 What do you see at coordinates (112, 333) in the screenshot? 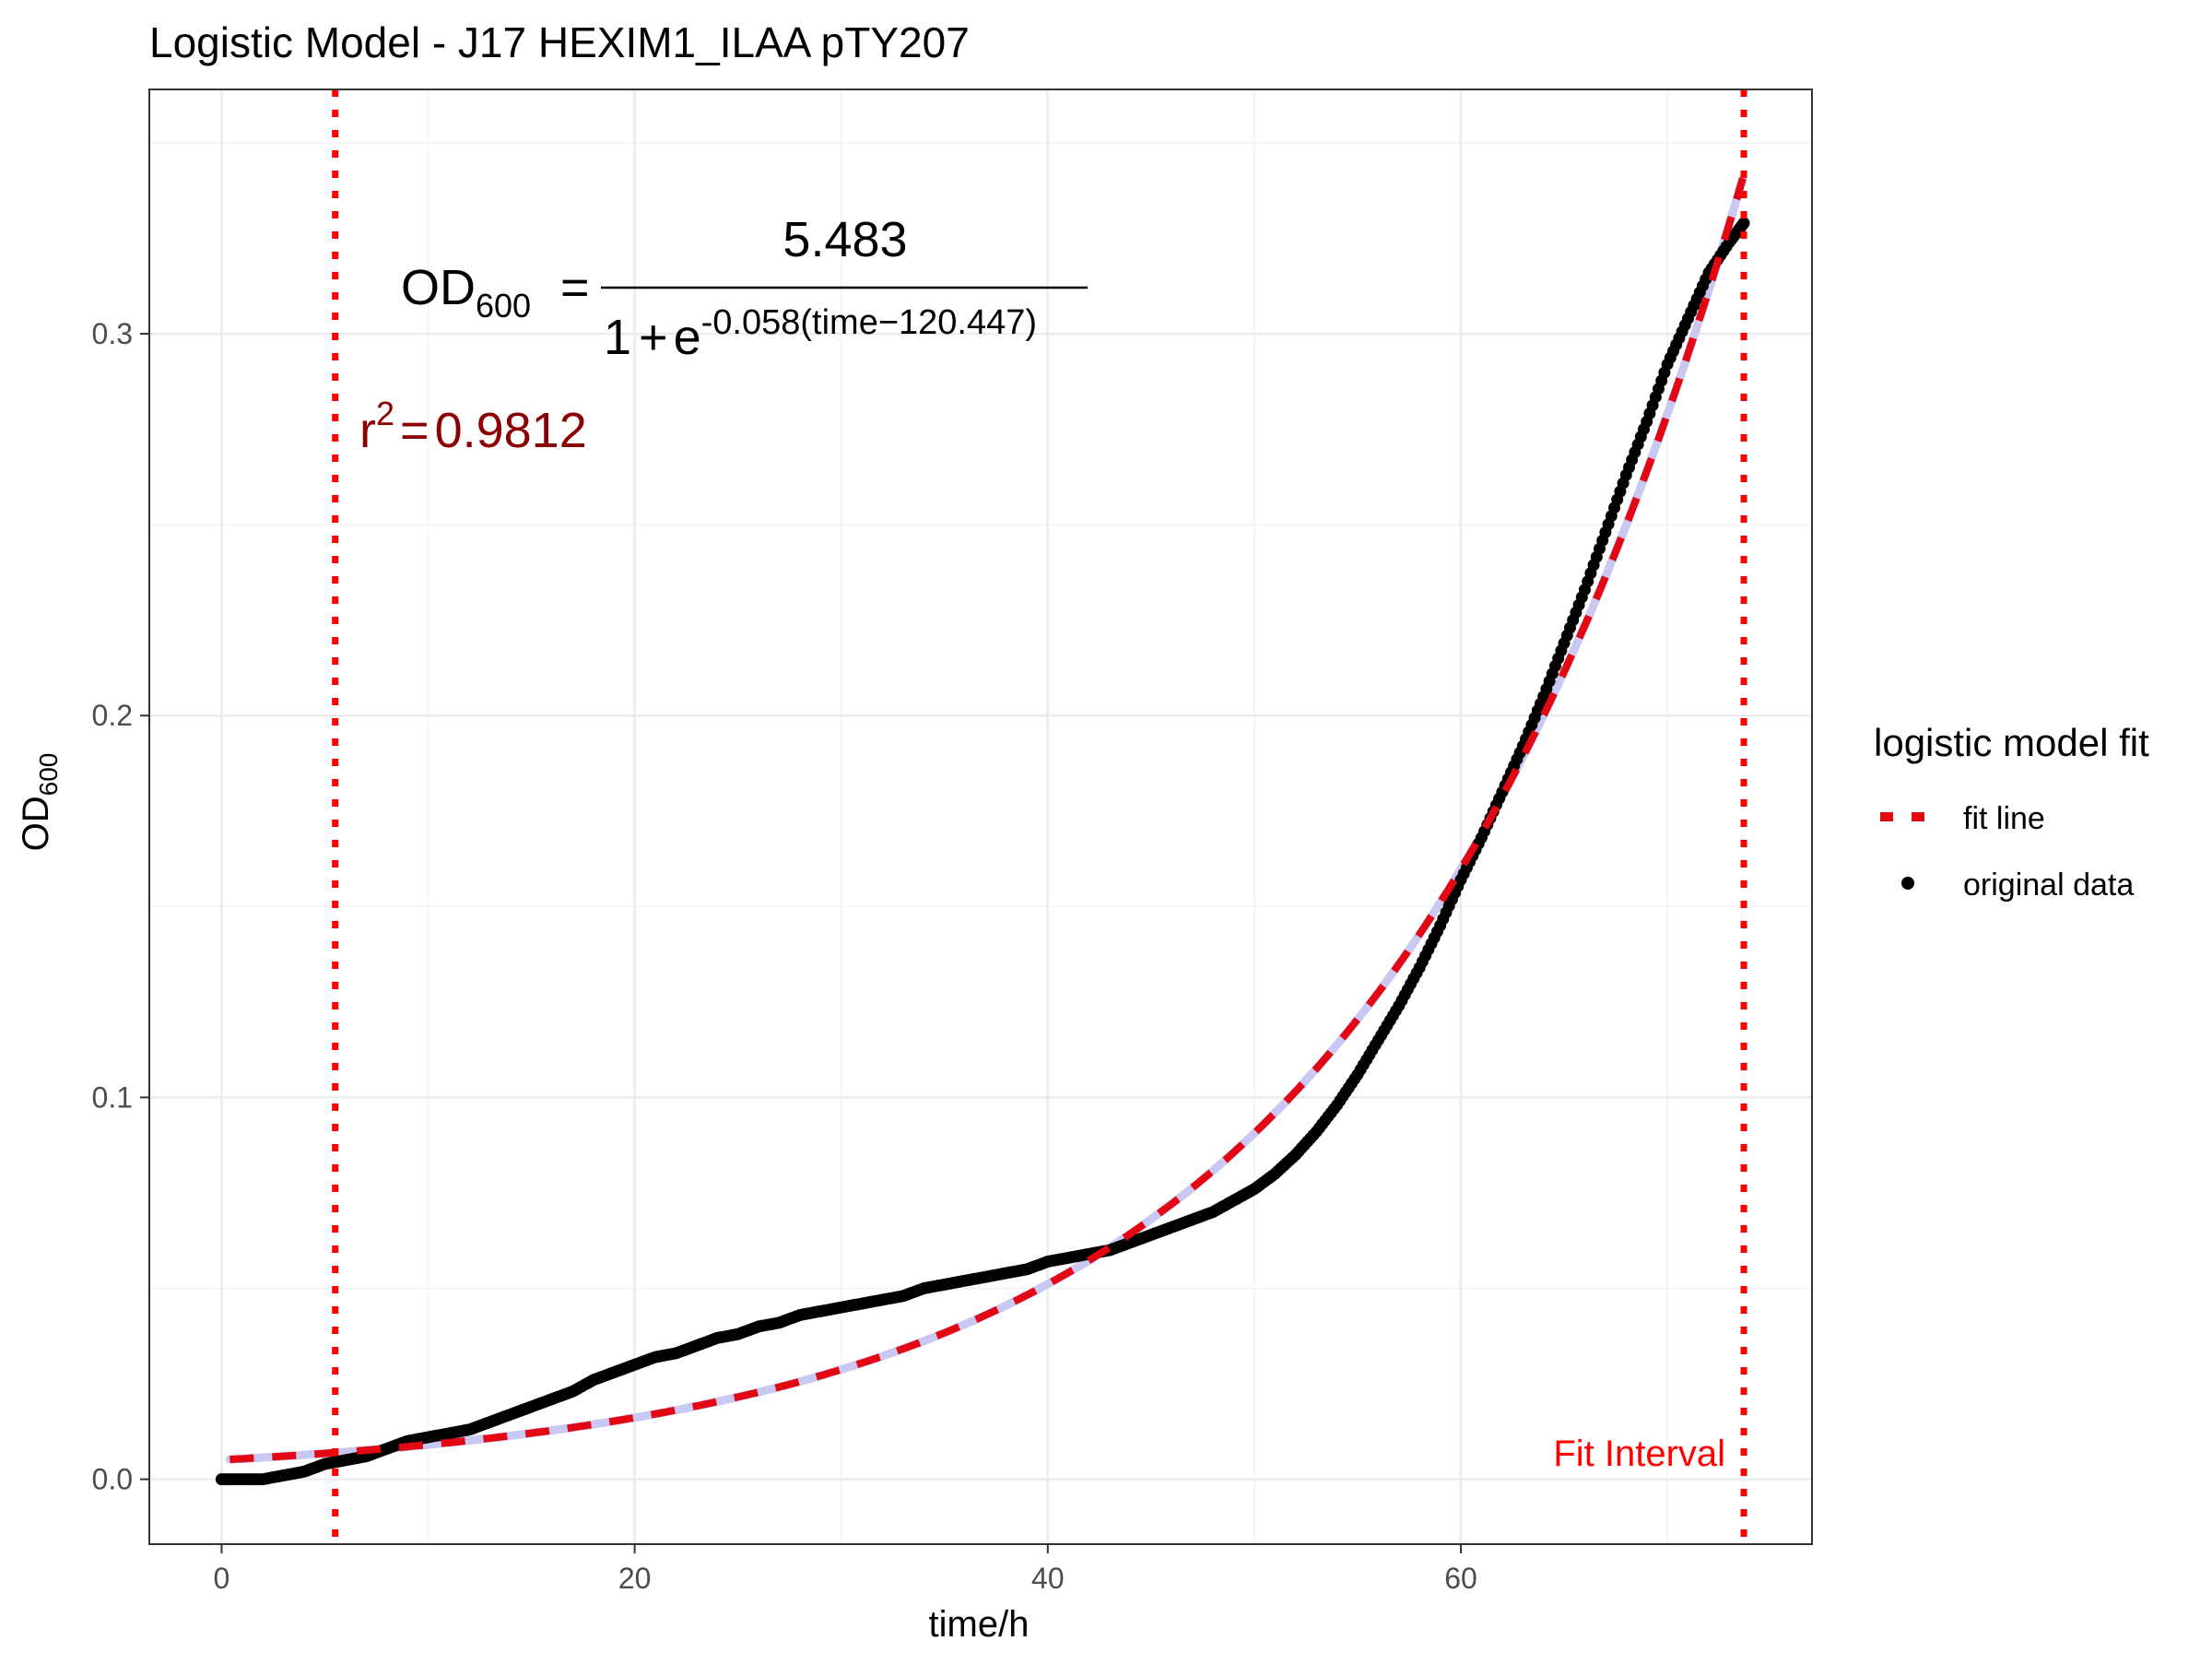
I see `y-tick-label: 0.3` at bounding box center [112, 333].